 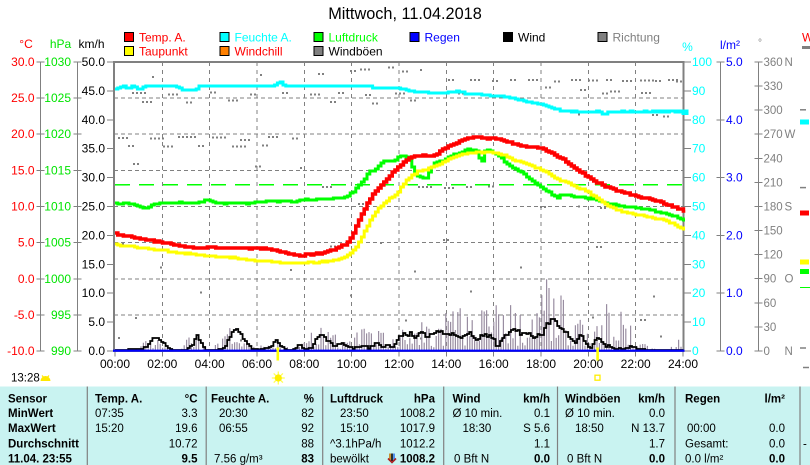 I want to click on svg-text: Luftdruck, so click(x=354, y=38).